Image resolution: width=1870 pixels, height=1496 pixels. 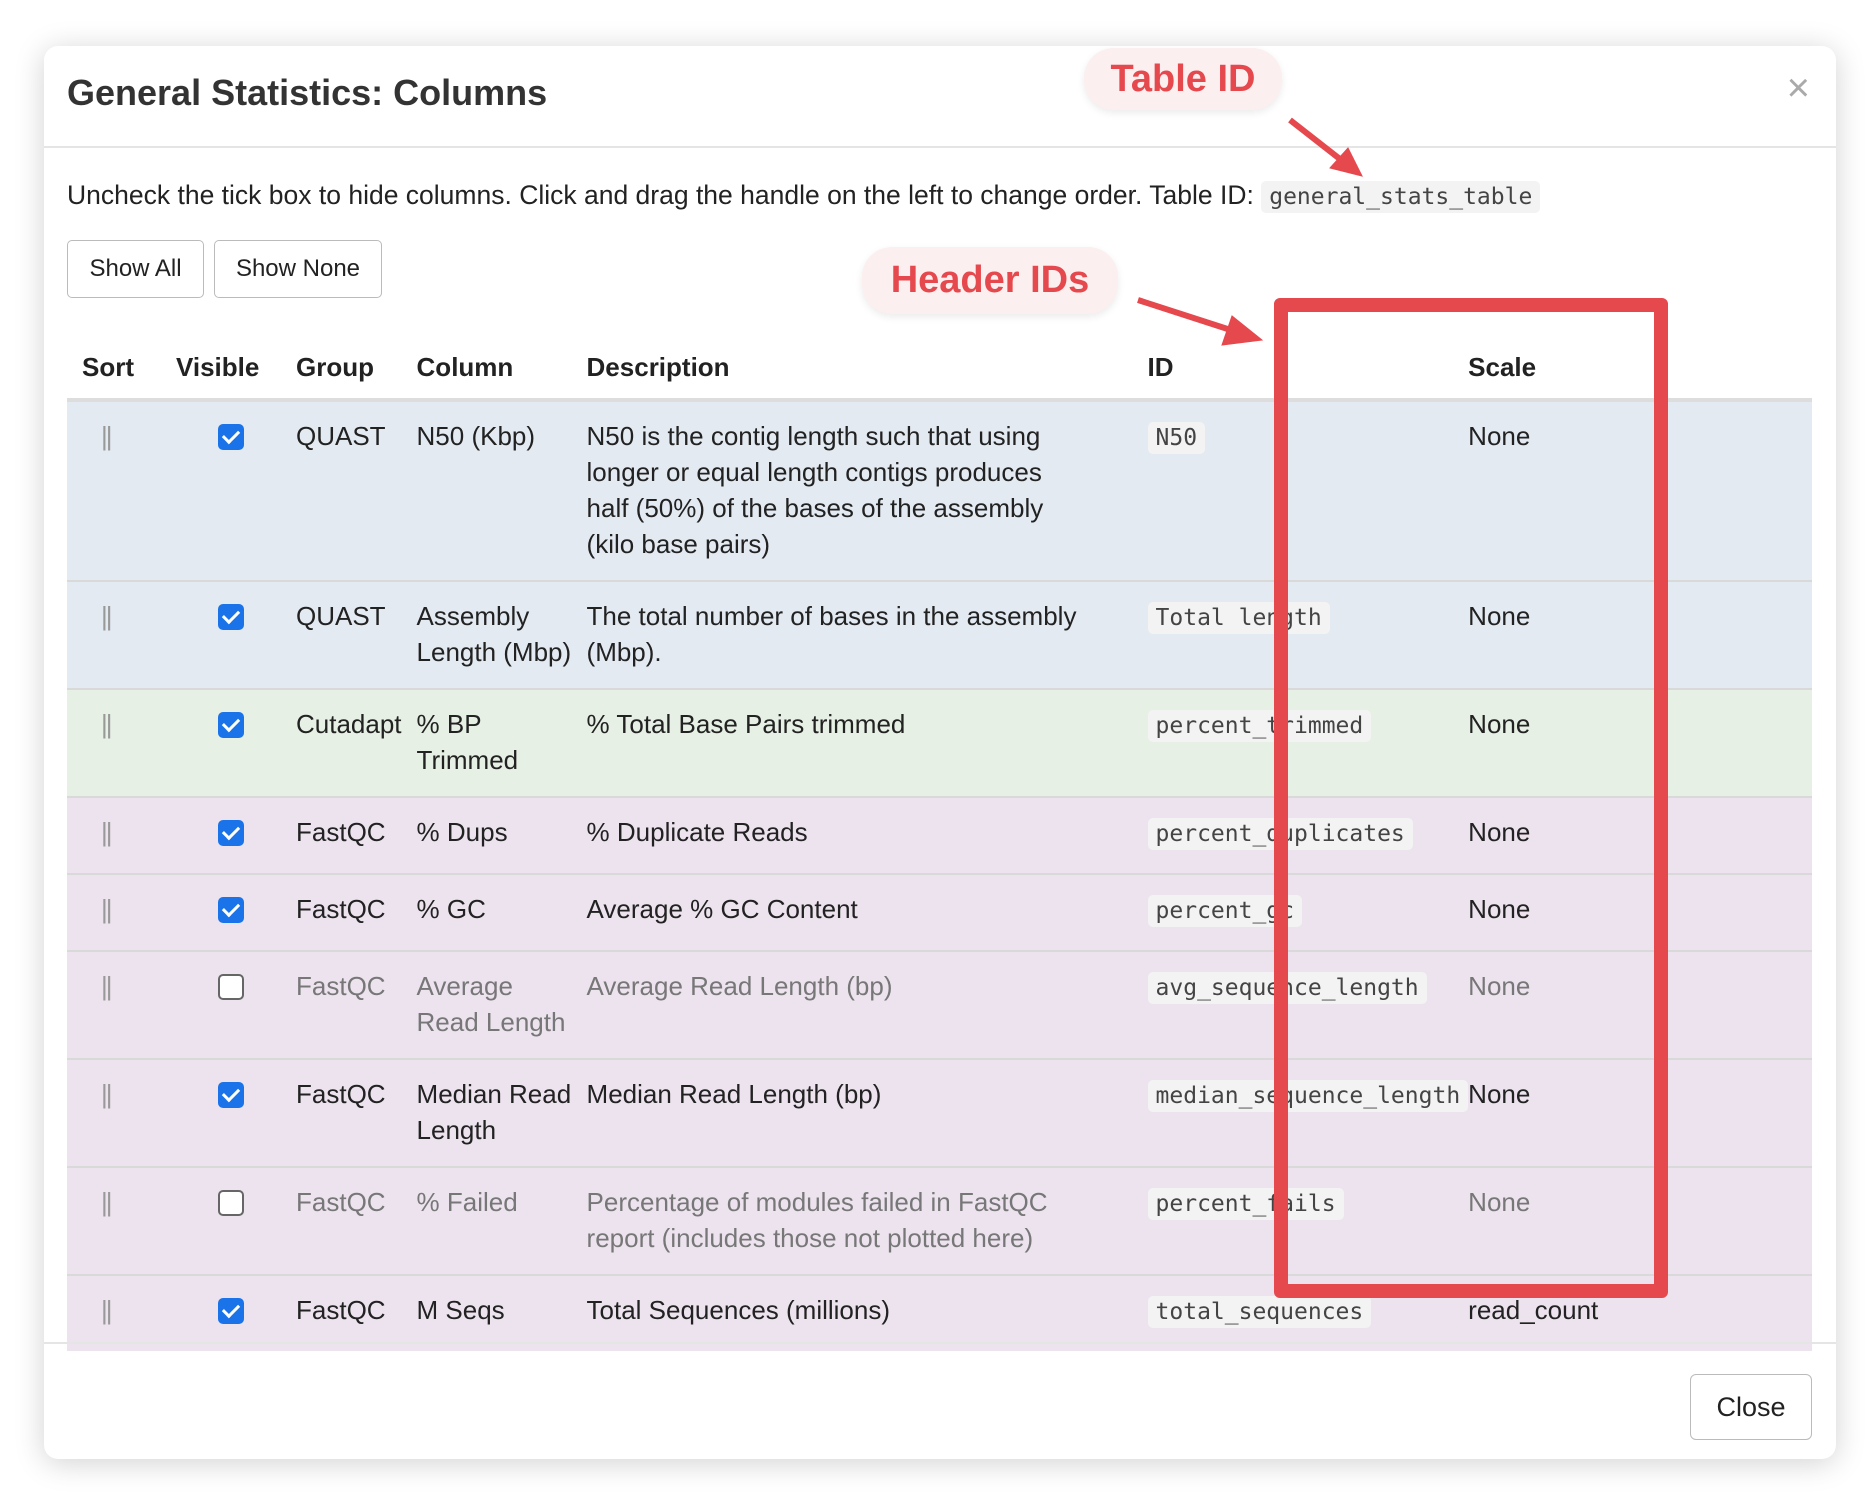 I want to click on close-icon: ×, so click(x=1798, y=88).